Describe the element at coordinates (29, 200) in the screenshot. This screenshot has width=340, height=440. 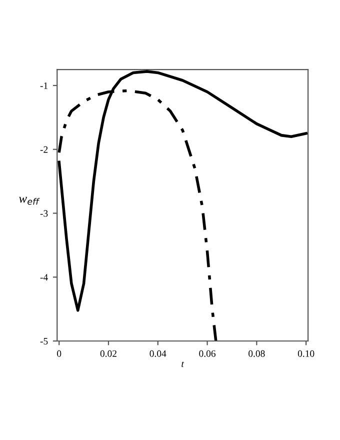
I see `y-axis-title: w$_{eff}$` at that location.